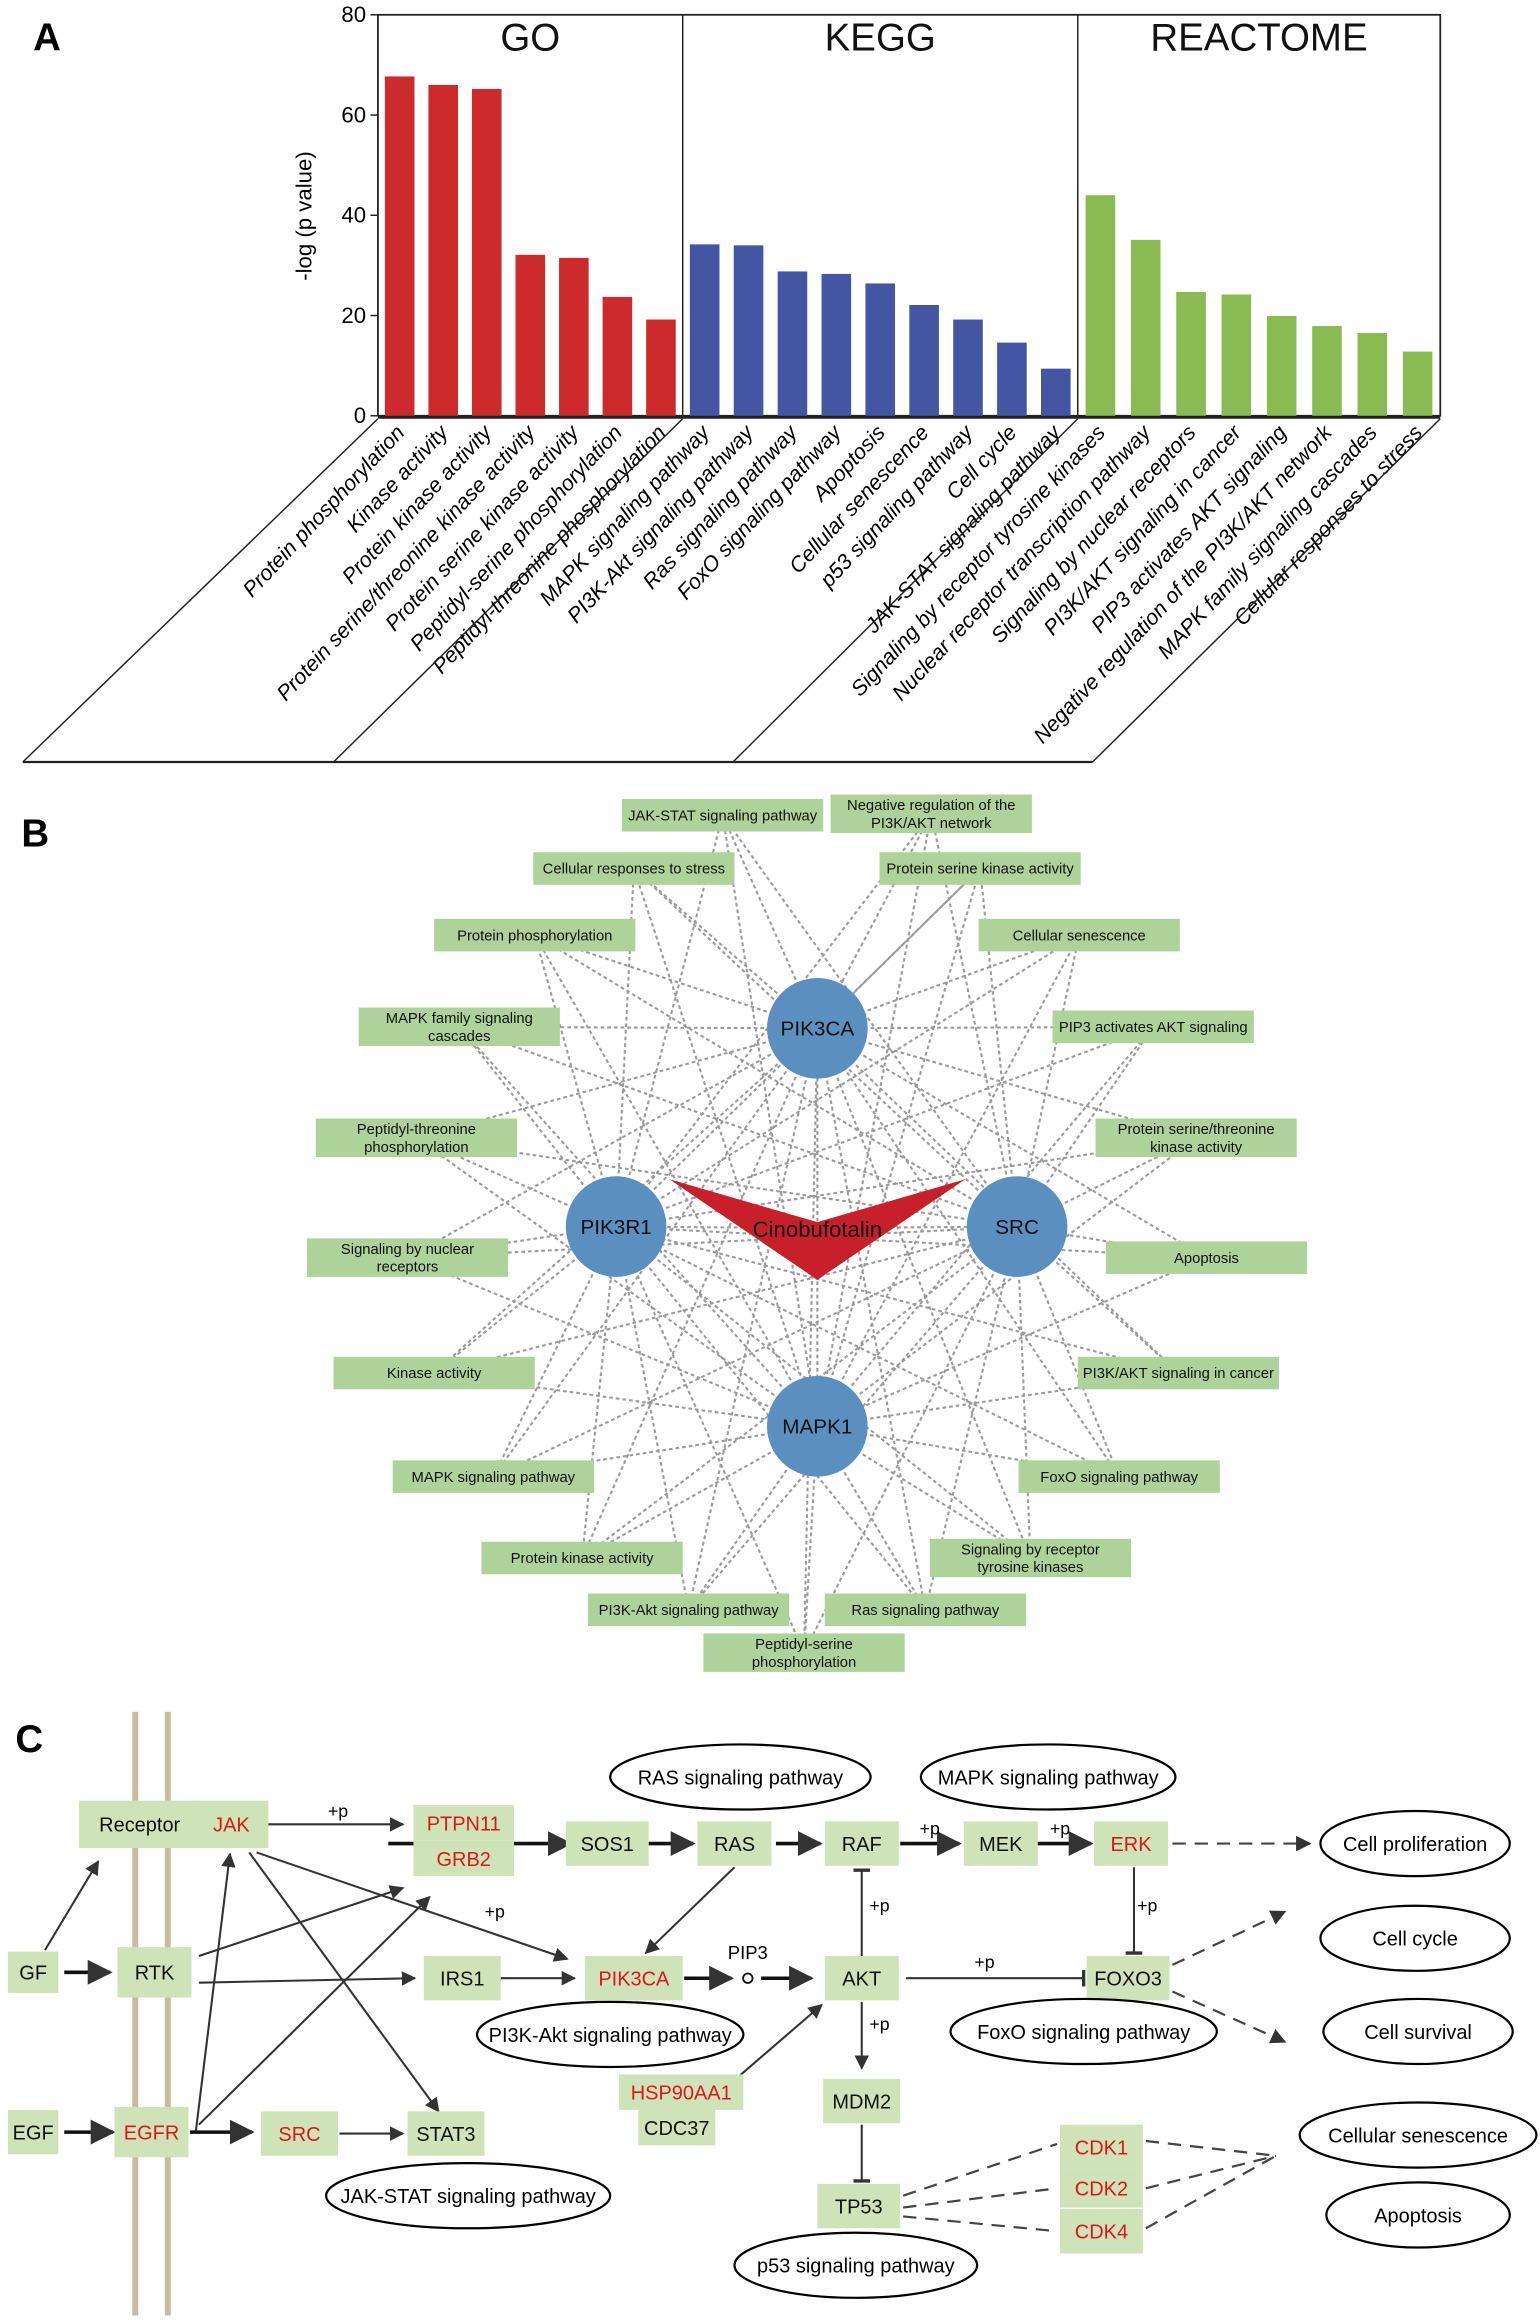 This screenshot has width=1540, height=2320. What do you see at coordinates (1128, 1978) in the screenshot?
I see `gene-node: FOXO3` at bounding box center [1128, 1978].